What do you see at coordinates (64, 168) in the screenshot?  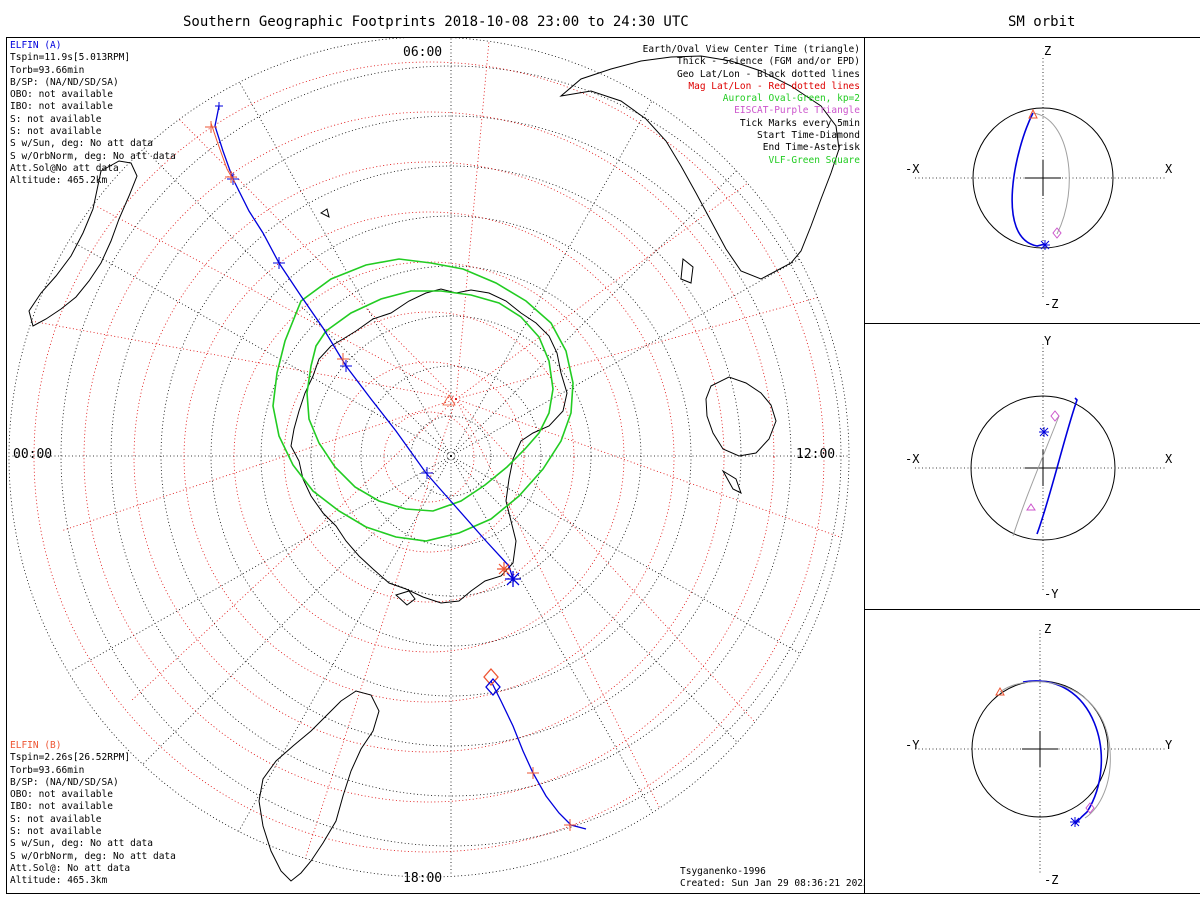 I see `sat-a-line: Att.Sol@No att data` at bounding box center [64, 168].